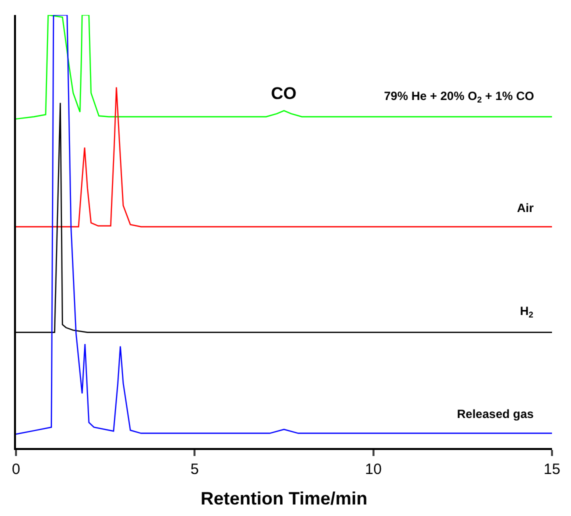 Image resolution: width=571 pixels, height=516 pixels. I want to click on x-axis-title: Retention Time/min, so click(284, 498).